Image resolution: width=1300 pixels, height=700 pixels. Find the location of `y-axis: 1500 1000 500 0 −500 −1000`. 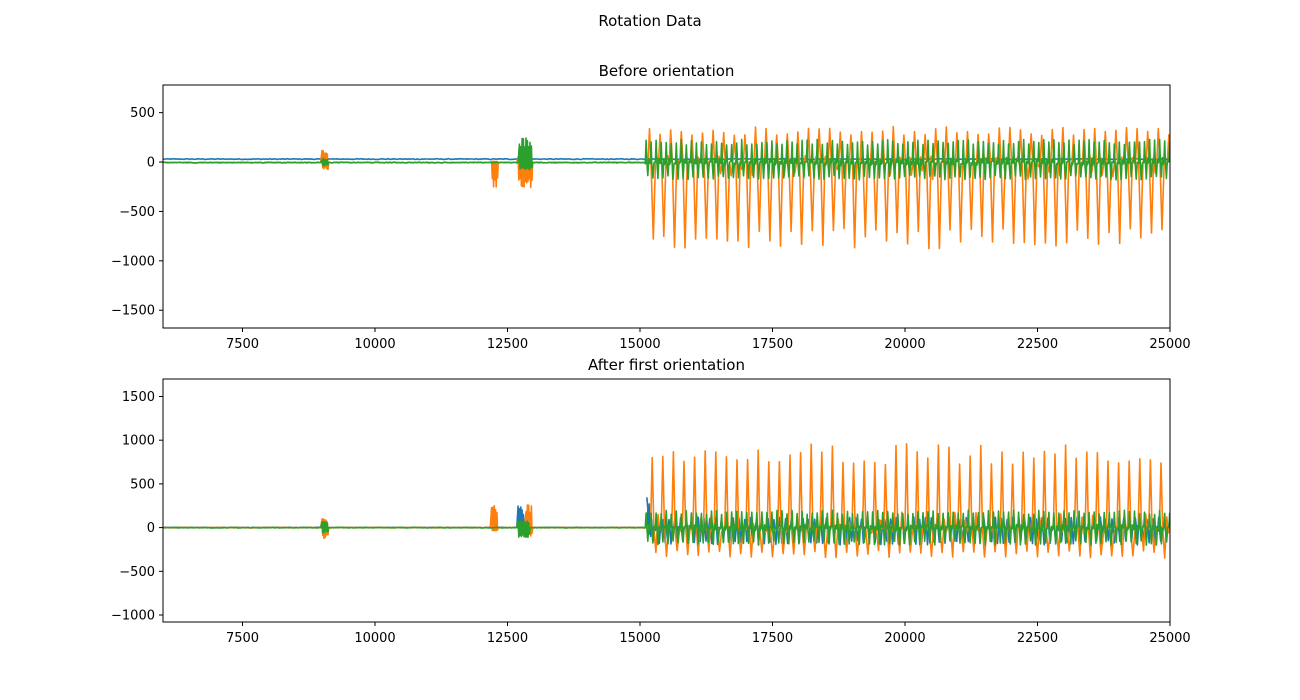

y-axis: 1500 1000 500 0 −500 −1000 is located at coordinates (137, 507).